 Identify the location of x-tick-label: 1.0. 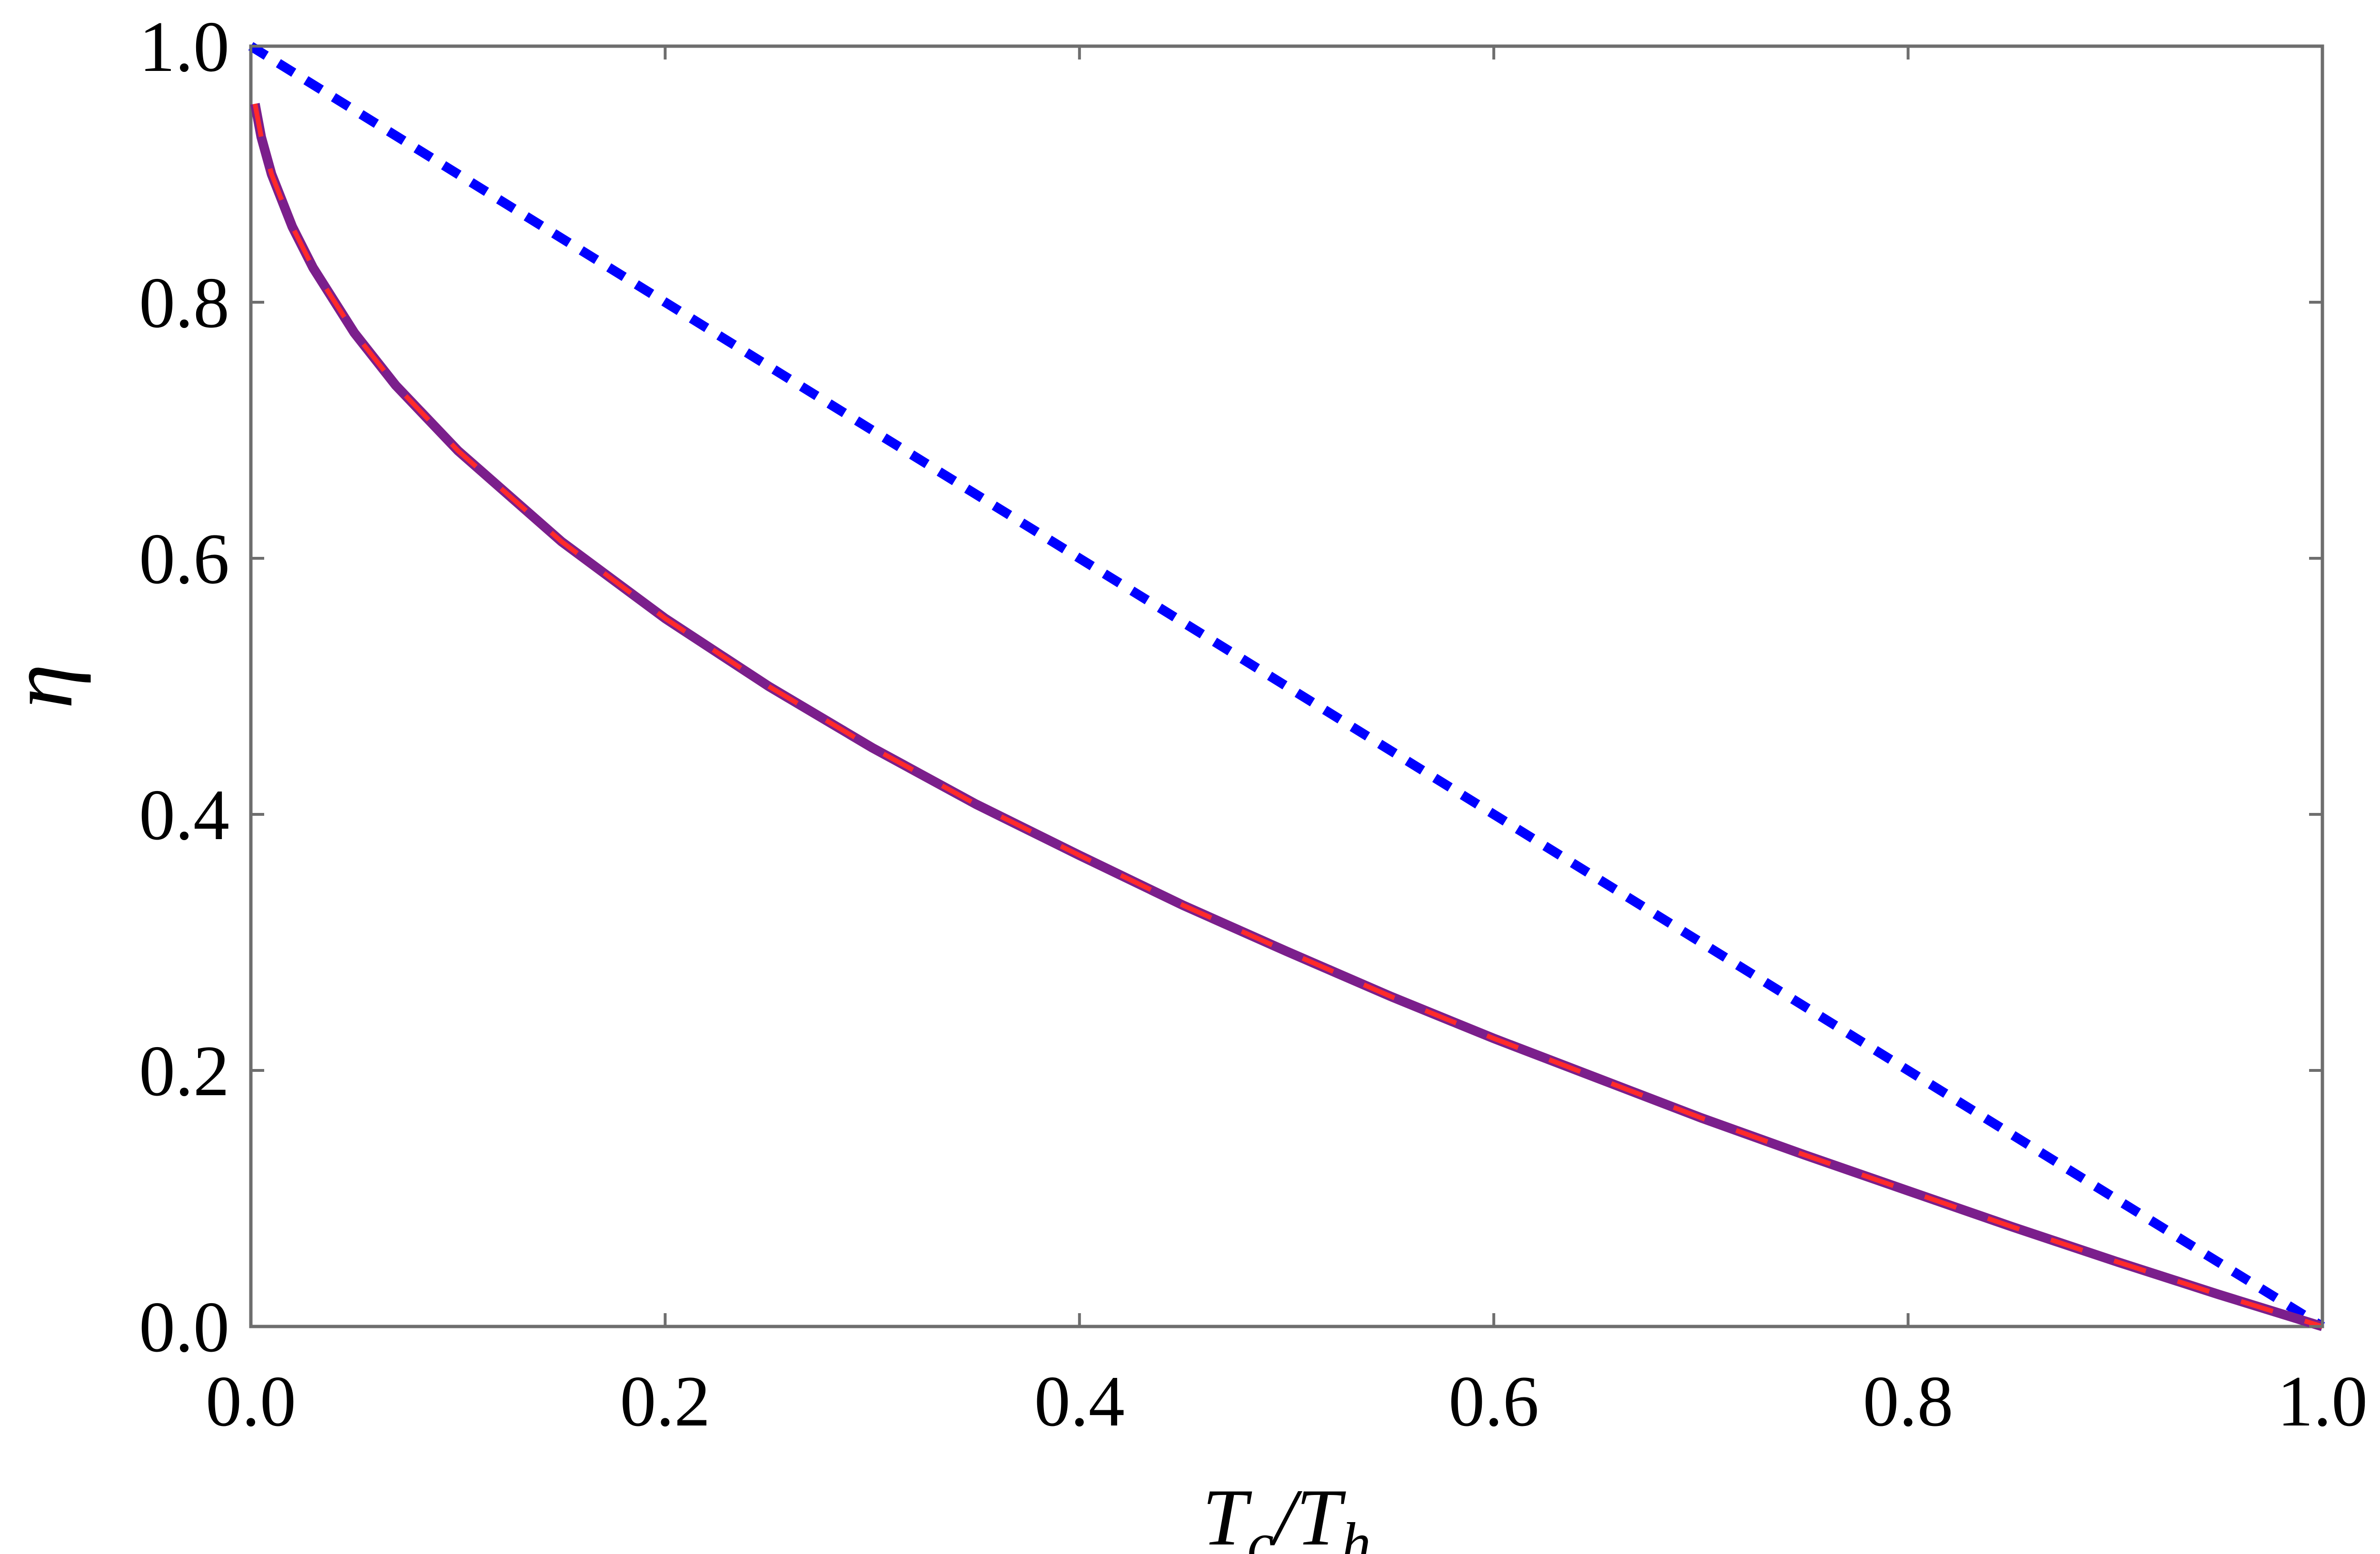
(2322, 1401).